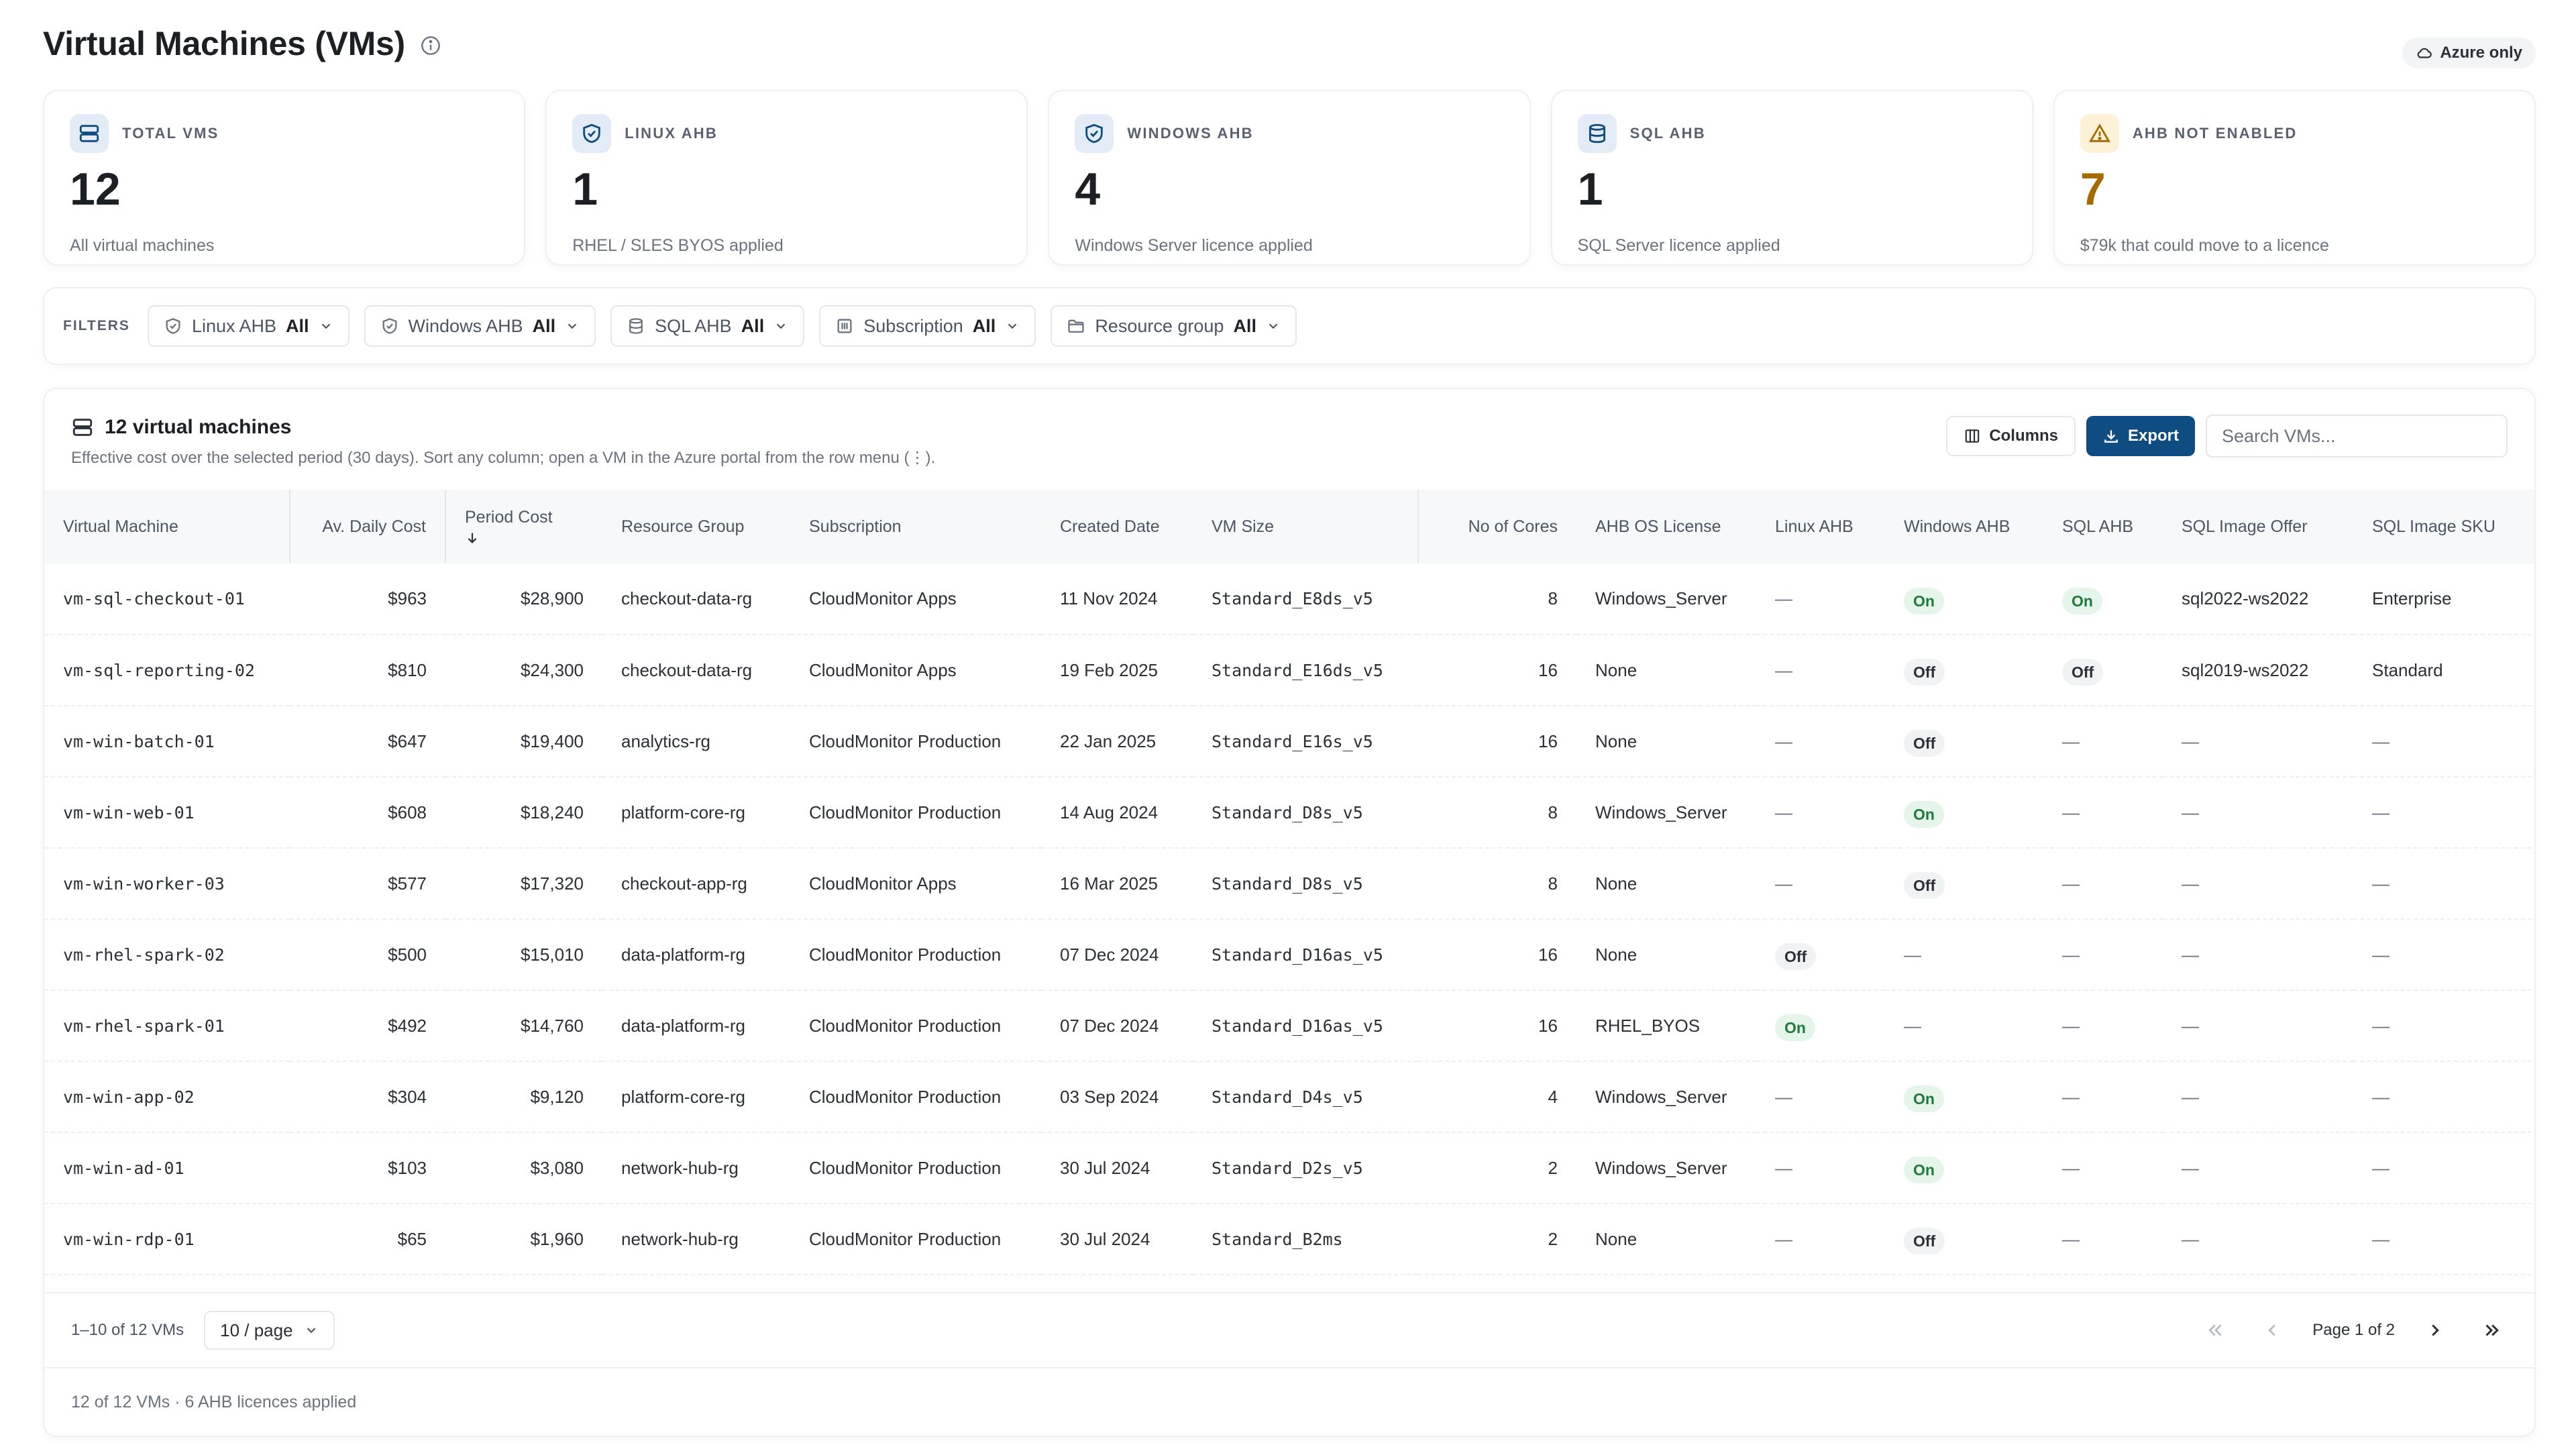 Image resolution: width=2576 pixels, height=1449 pixels. What do you see at coordinates (680, 1238) in the screenshot?
I see `cell-resource-group: network-hub-rg` at bounding box center [680, 1238].